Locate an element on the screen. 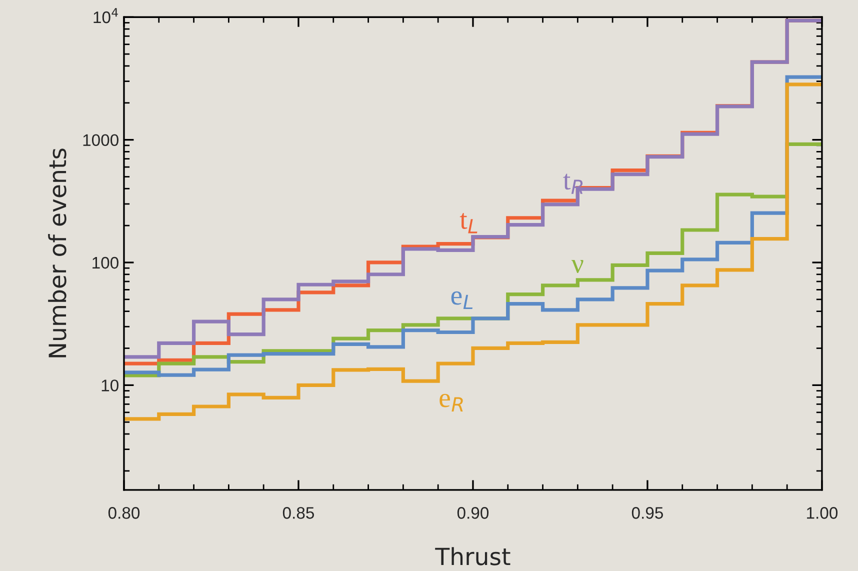 The image size is (858, 571). series-label: e$_{R}$ is located at coordinates (451, 403).